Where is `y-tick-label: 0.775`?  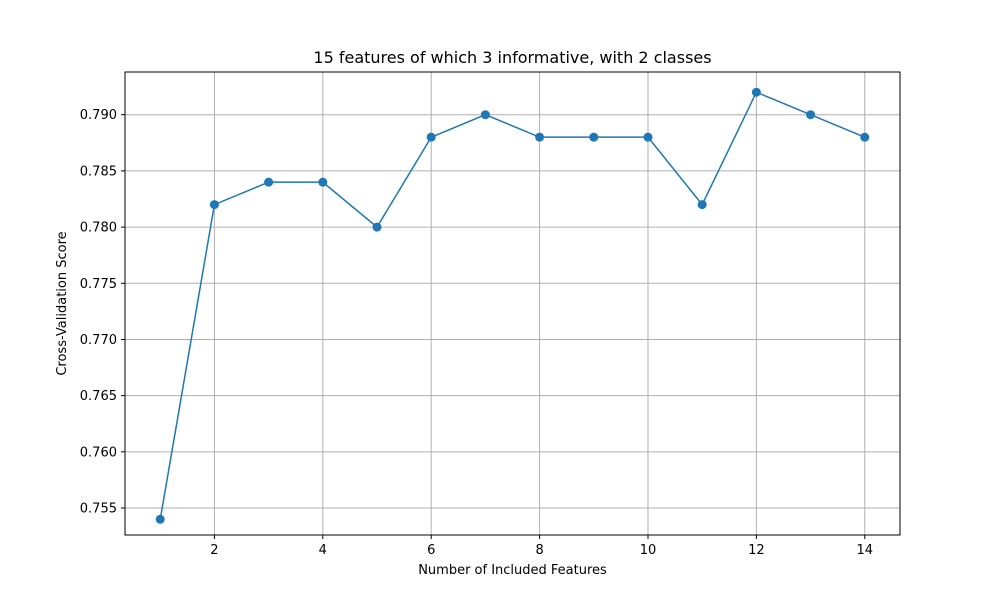
y-tick-label: 0.775 is located at coordinates (98, 284).